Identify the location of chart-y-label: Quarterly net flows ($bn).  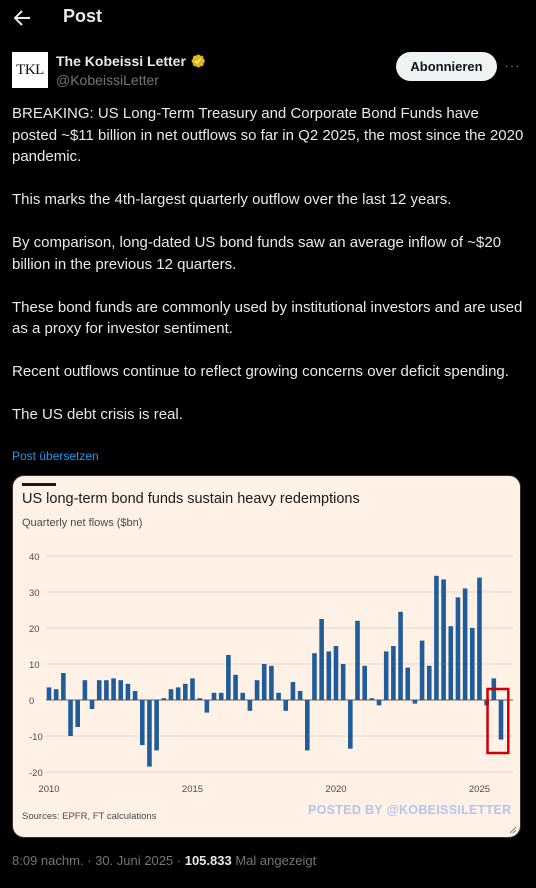
(82, 523).